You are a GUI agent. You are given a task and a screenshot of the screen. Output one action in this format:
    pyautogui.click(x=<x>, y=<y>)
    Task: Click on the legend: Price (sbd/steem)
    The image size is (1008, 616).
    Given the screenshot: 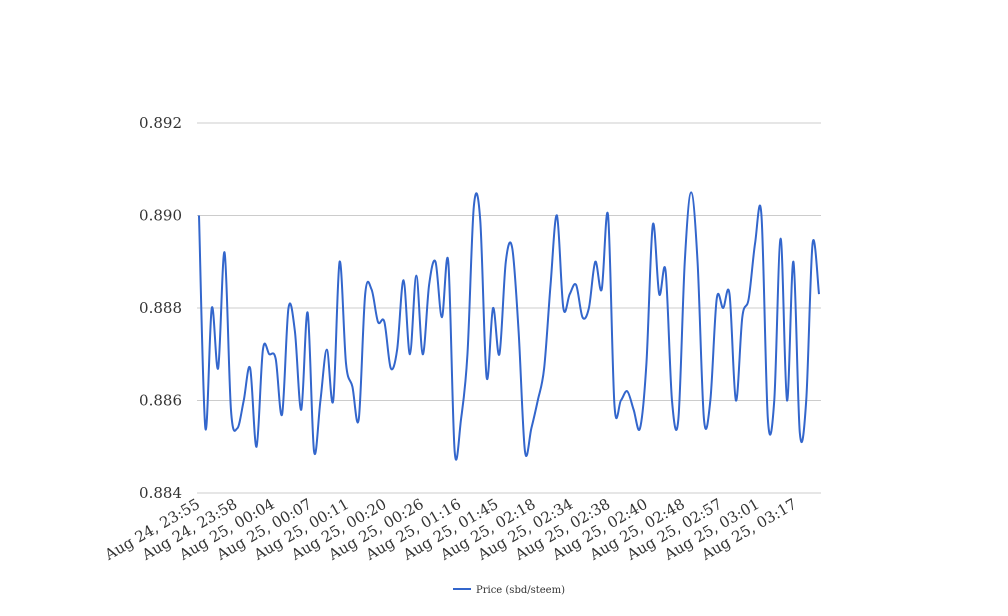 What is the action you would take?
    pyautogui.click(x=509, y=590)
    